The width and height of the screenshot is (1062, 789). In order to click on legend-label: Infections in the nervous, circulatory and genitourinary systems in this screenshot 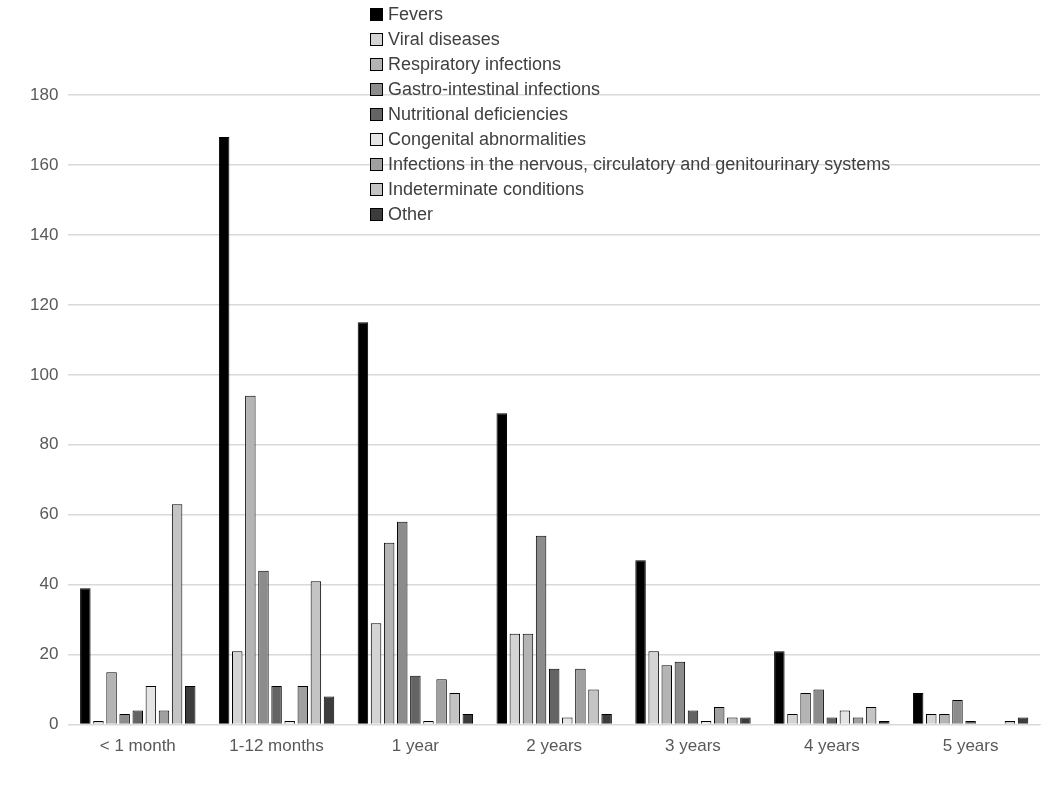, I will do `click(639, 164)`.